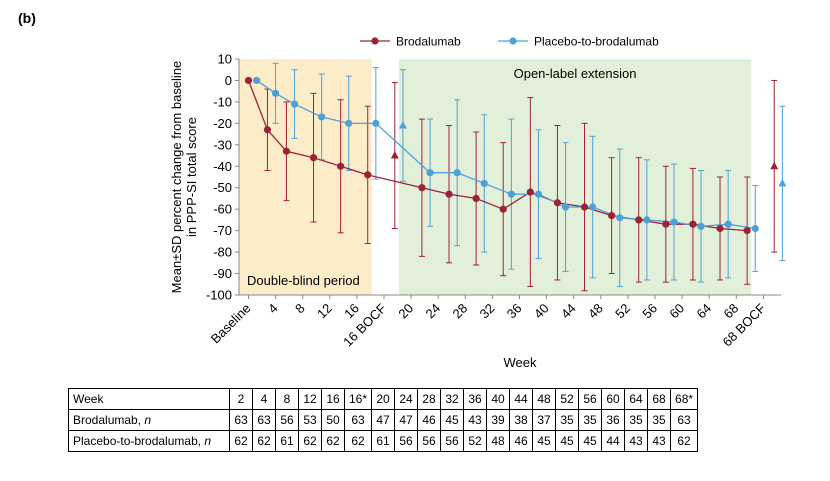 The height and width of the screenshot is (481, 830). What do you see at coordinates (383, 399) in the screenshot?
I see `table-cell: 20` at bounding box center [383, 399].